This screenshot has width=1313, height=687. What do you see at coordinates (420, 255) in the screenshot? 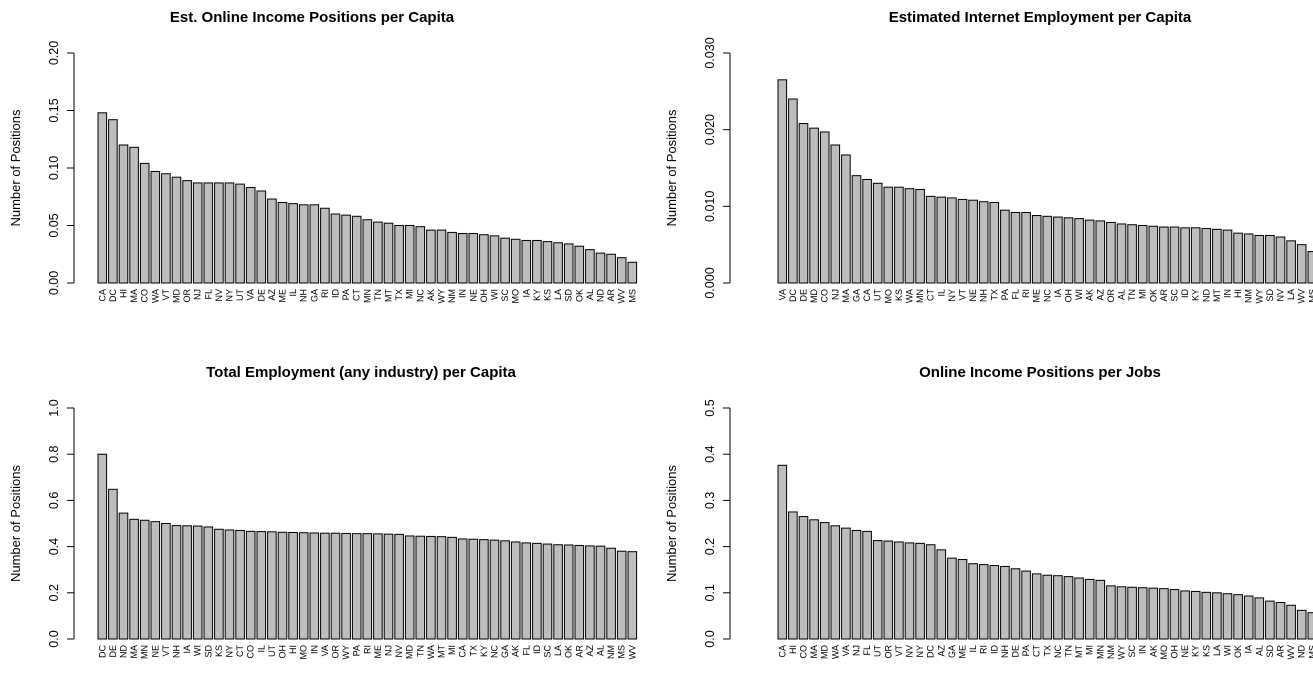
I see `bar-nc` at bounding box center [420, 255].